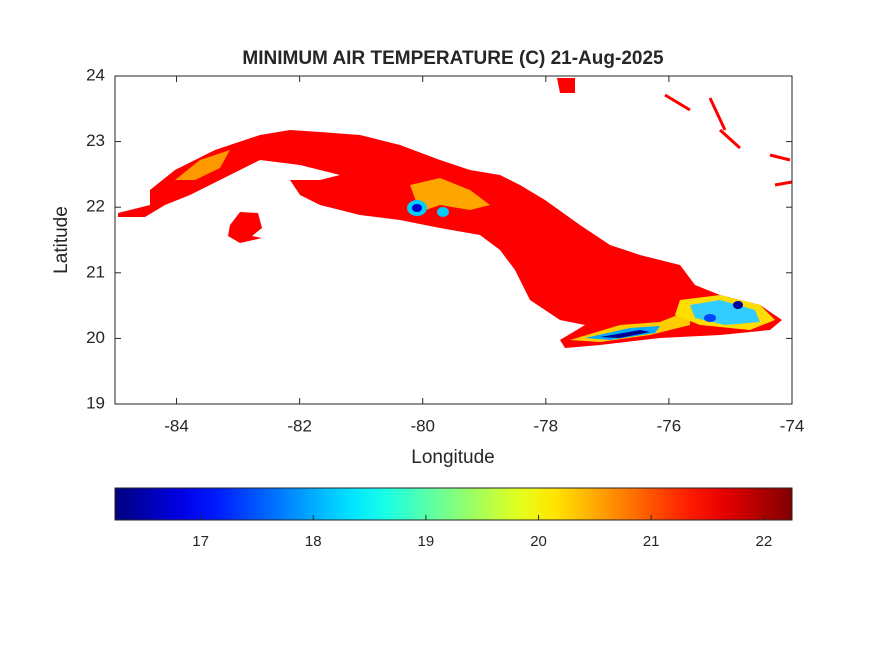 The height and width of the screenshot is (661, 875). Describe the element at coordinates (95, 140) in the screenshot. I see `y-tick-label: 23` at that location.